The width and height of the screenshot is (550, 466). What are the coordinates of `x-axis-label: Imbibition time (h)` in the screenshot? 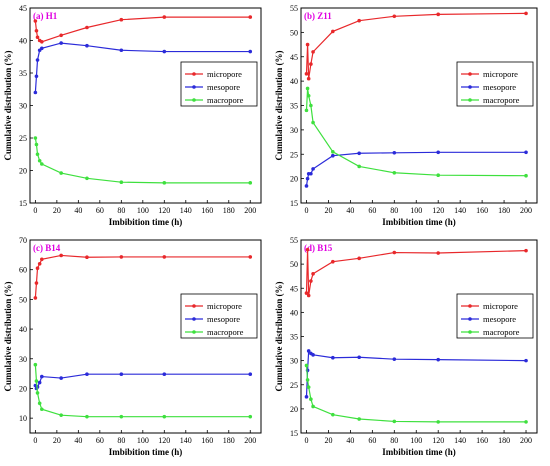 It's located at (419, 452).